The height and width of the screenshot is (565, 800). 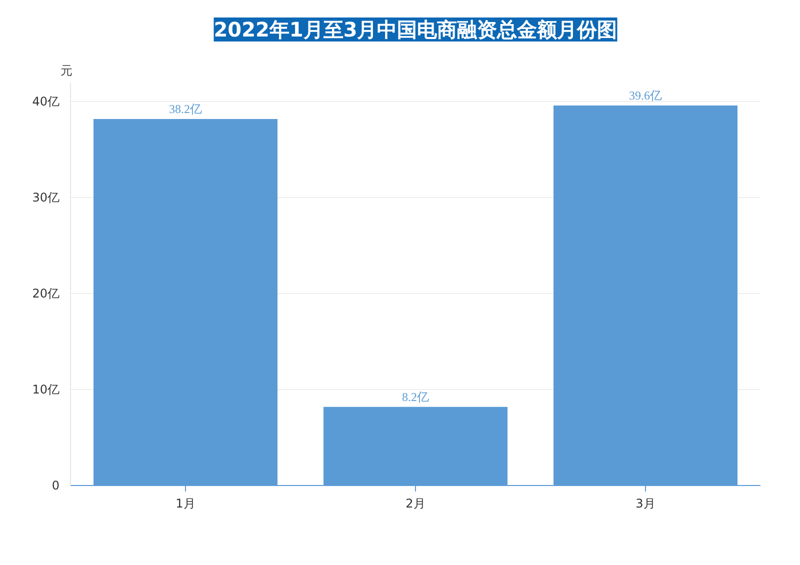 I want to click on chart-title: 2022年1月至3月中国电商融资总金额月份图, so click(x=416, y=30).